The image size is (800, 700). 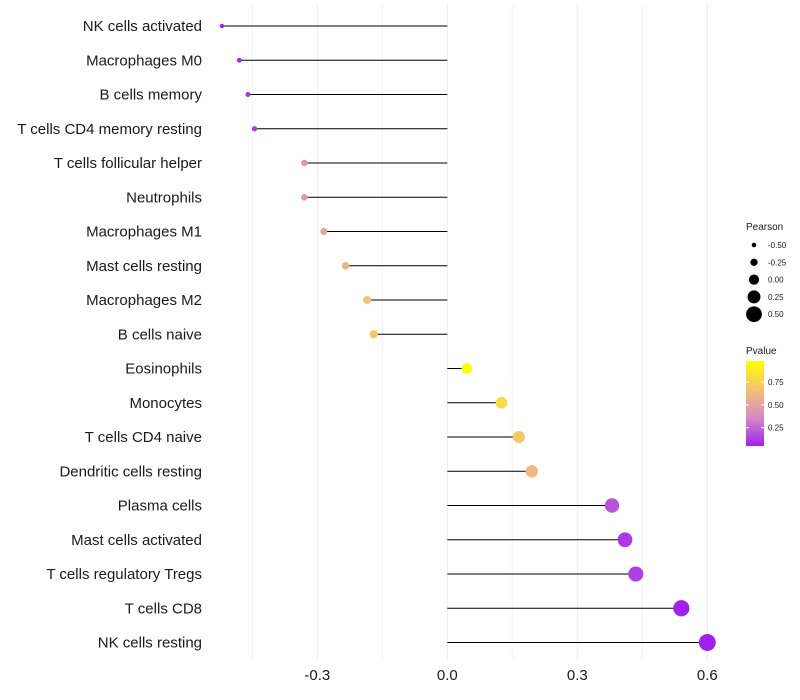 What do you see at coordinates (128, 163) in the screenshot?
I see `category-label: T cells follicular helper` at bounding box center [128, 163].